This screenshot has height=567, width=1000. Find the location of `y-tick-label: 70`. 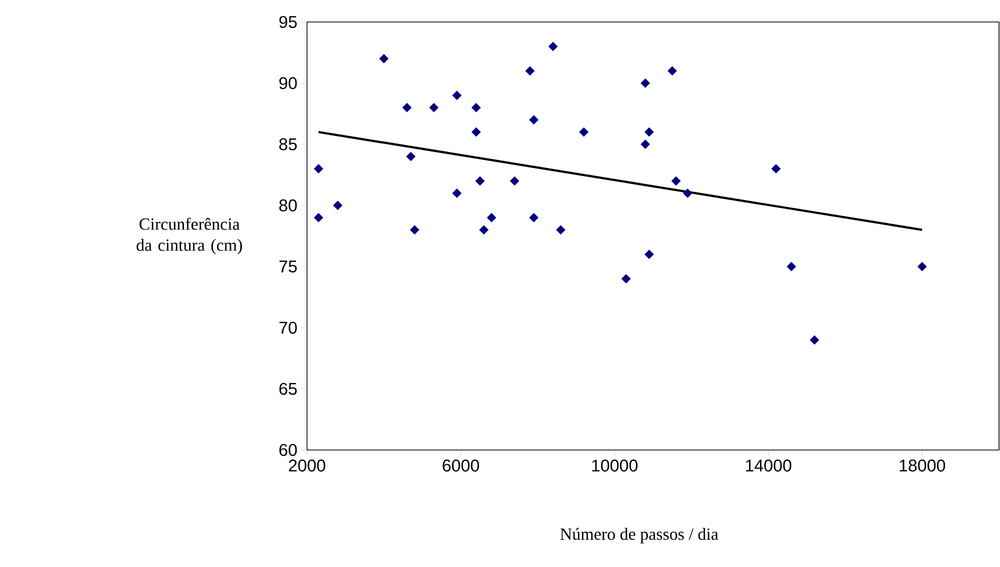

y-tick-label: 70 is located at coordinates (288, 328).